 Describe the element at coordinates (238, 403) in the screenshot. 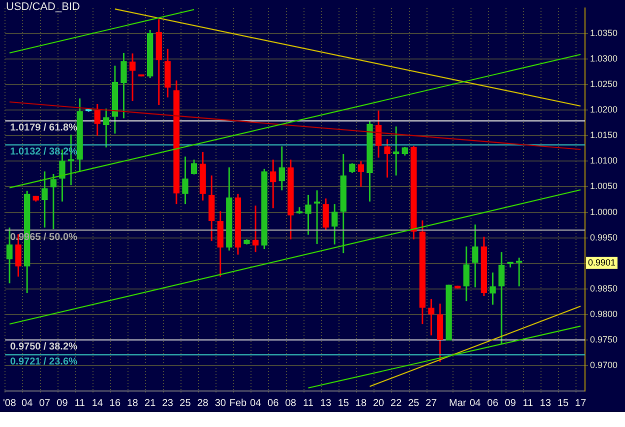

I see `x-tick-label: Feb` at that location.